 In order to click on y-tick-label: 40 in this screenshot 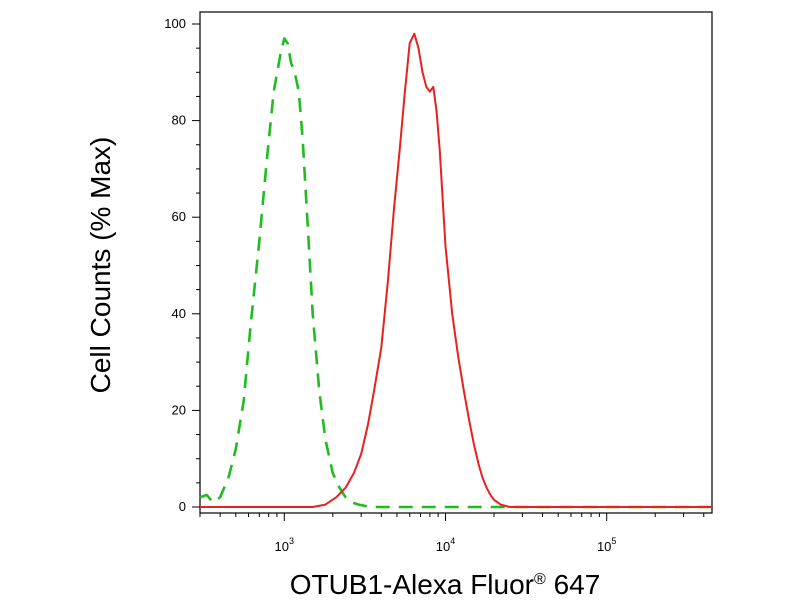, I will do `click(179, 313)`.